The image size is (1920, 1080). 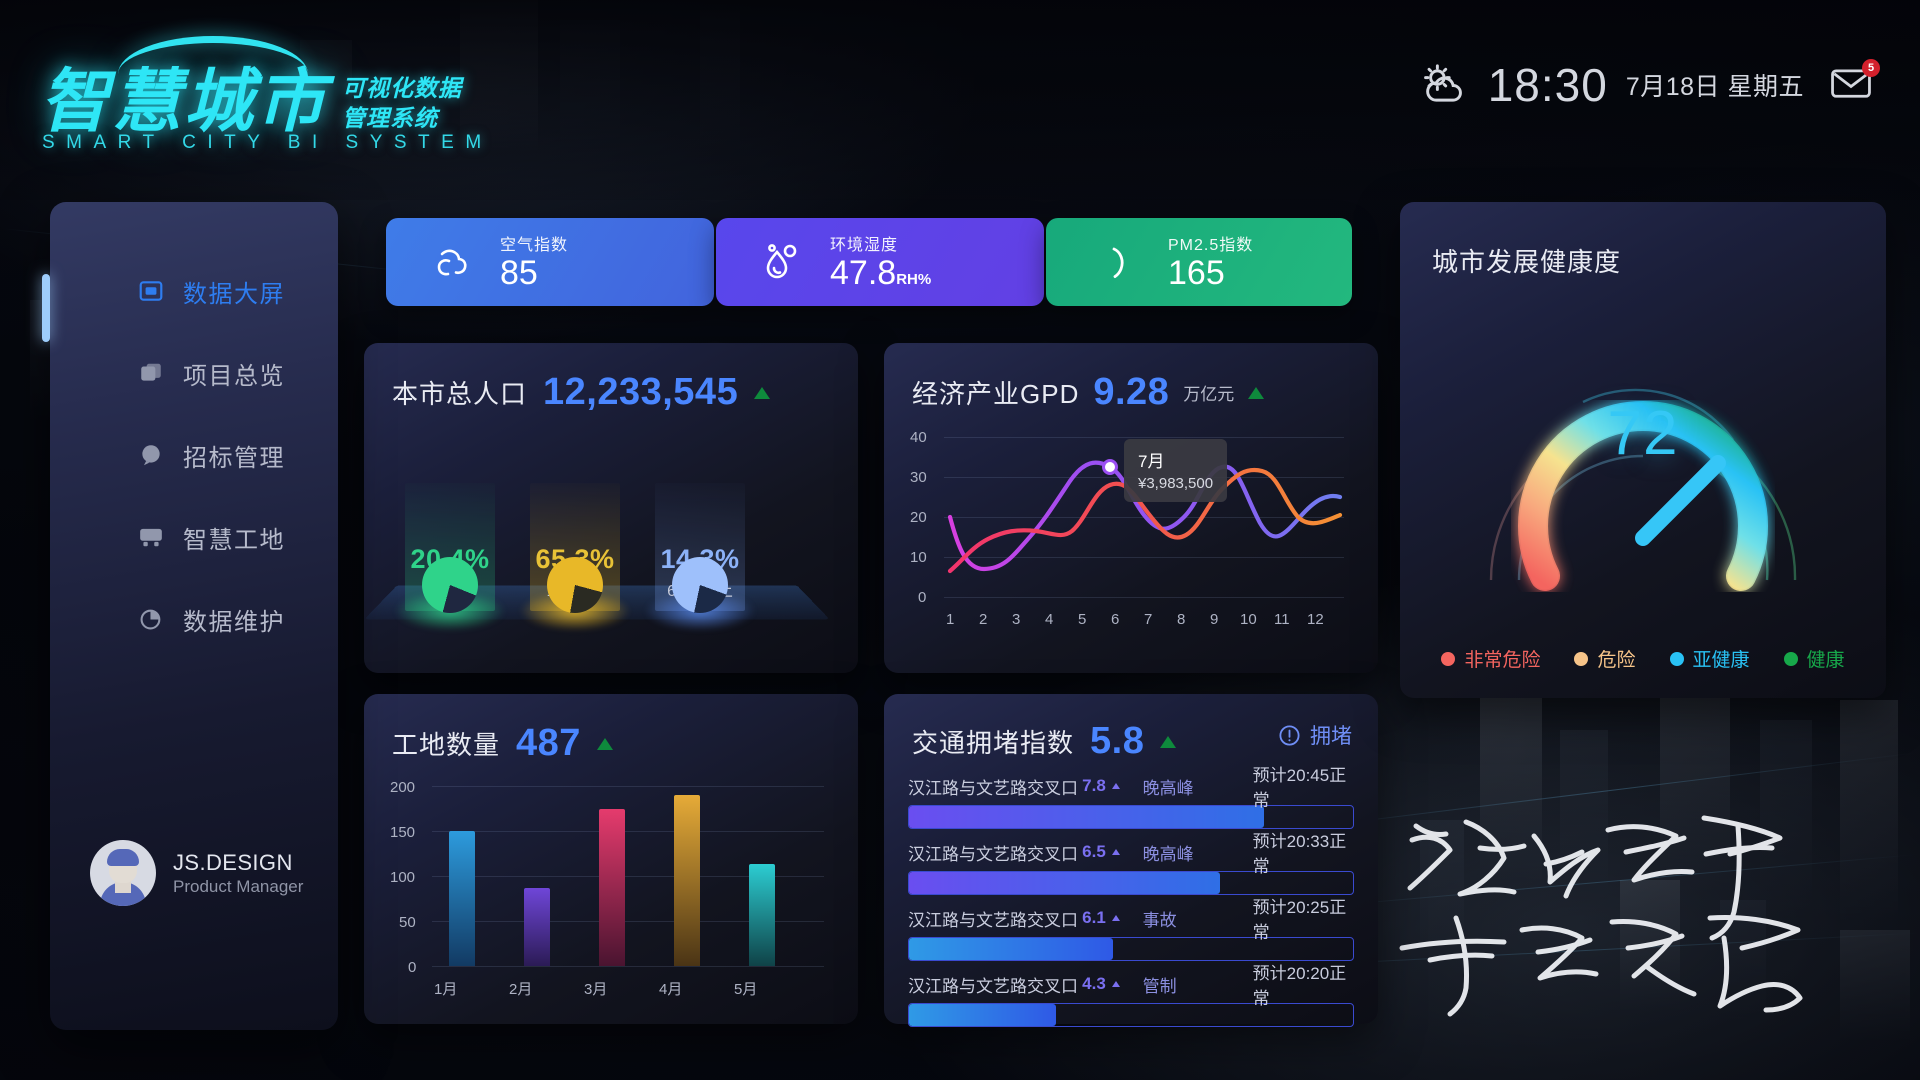 What do you see at coordinates (1094, 983) in the screenshot?
I see `traffic-score: 4.3` at bounding box center [1094, 983].